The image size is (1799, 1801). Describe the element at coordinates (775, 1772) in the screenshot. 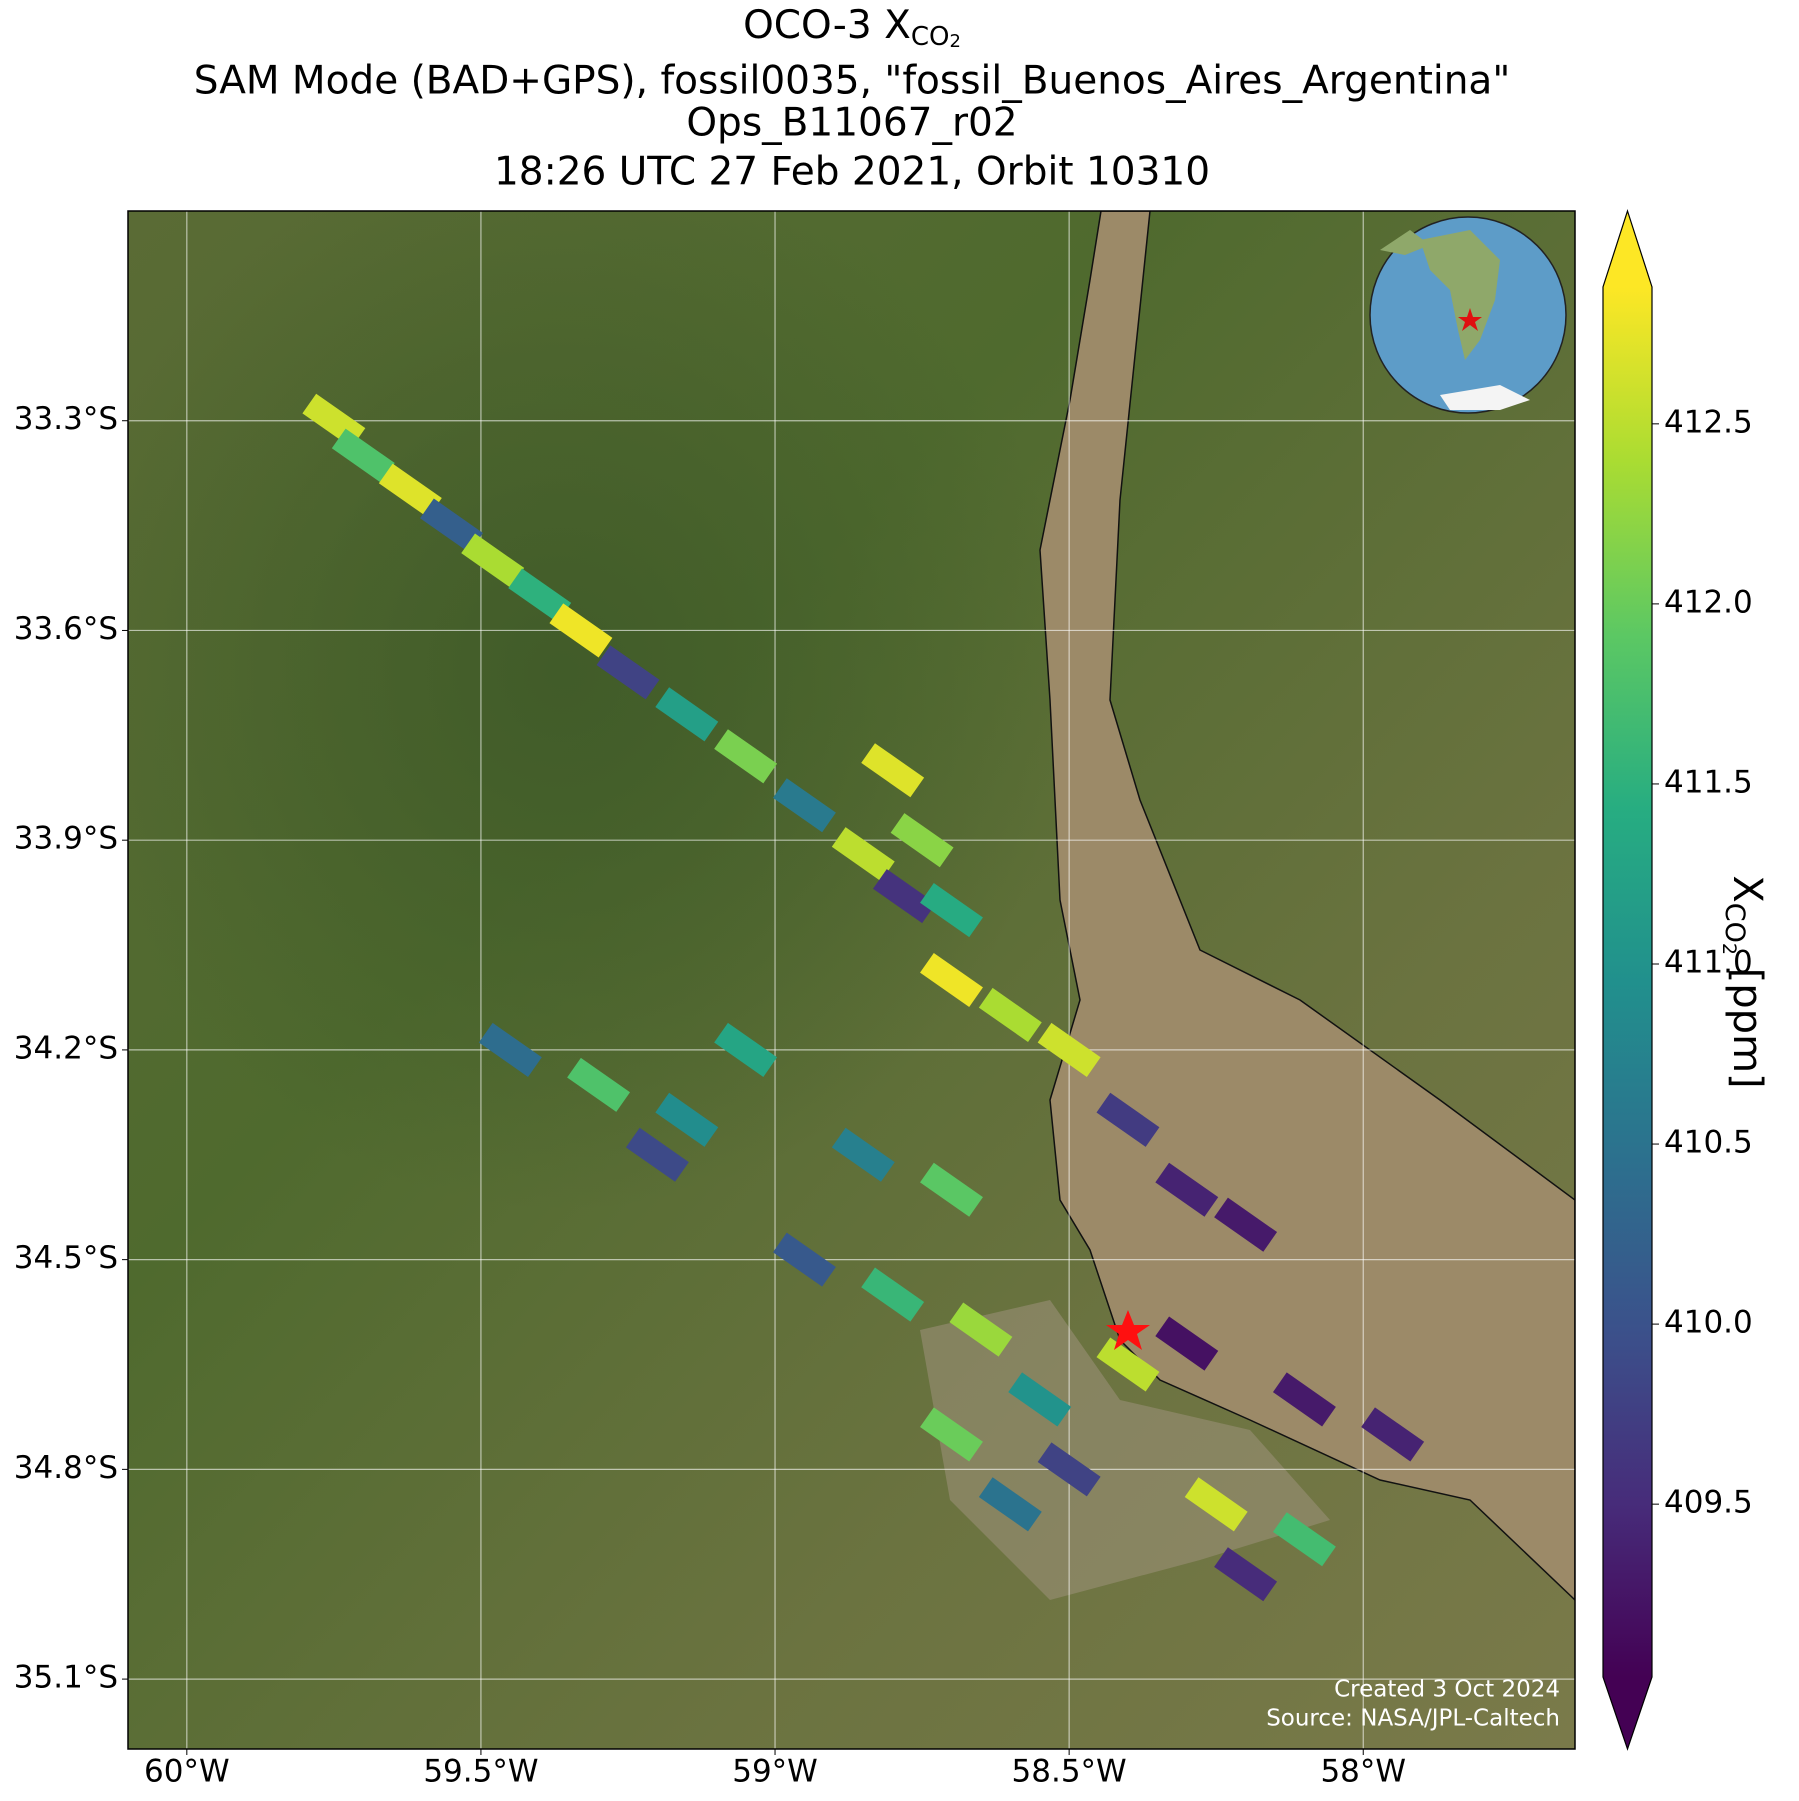

I see `x-tick-label: 59°W` at that location.